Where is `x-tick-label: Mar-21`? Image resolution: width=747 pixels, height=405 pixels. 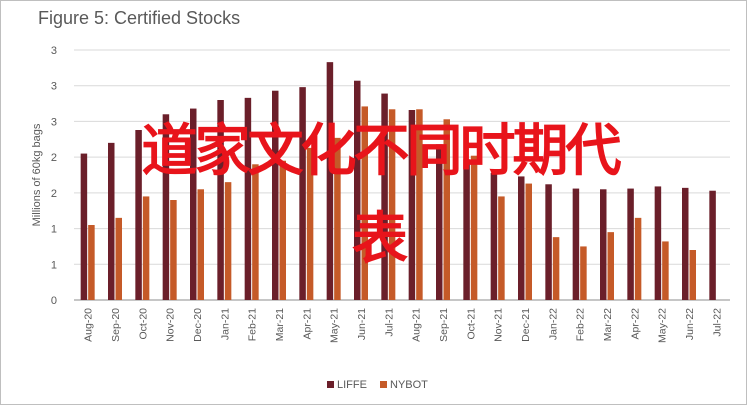
x-tick-label: Mar-21 is located at coordinates (280, 324).